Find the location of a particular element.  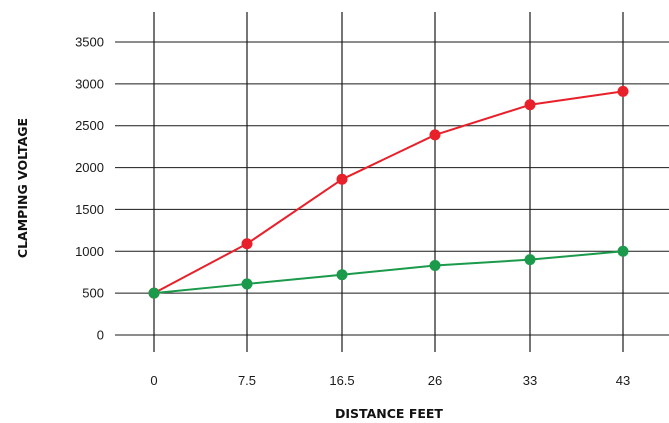

y-tick-label: 0 is located at coordinates (100, 335).